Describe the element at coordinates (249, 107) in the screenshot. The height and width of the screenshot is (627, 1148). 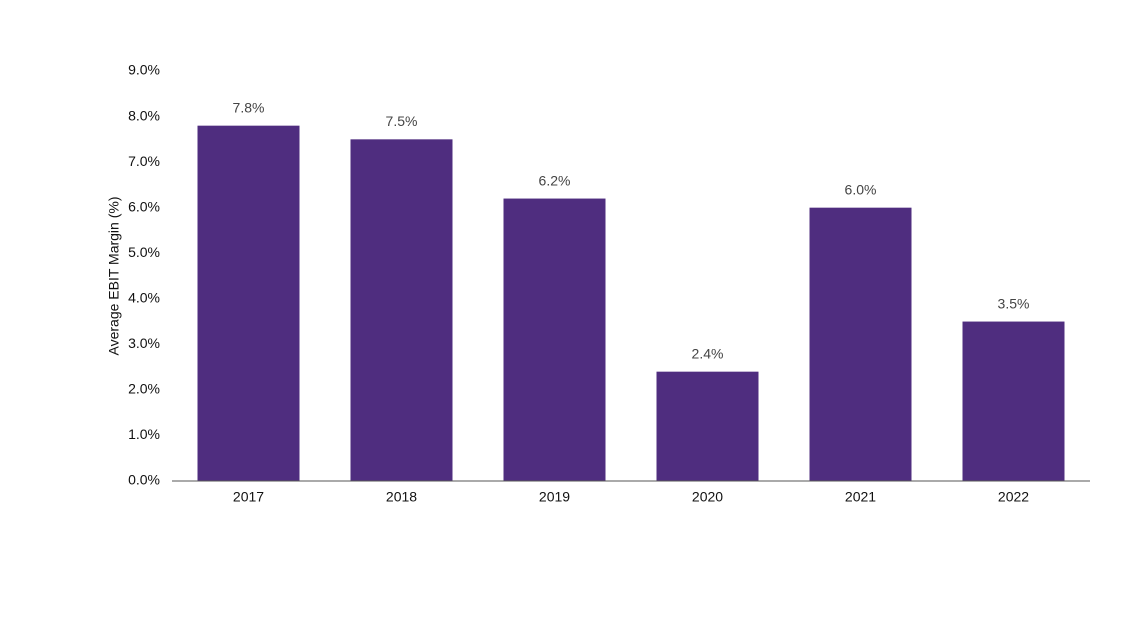
I see `value-label: 7.8%` at that location.